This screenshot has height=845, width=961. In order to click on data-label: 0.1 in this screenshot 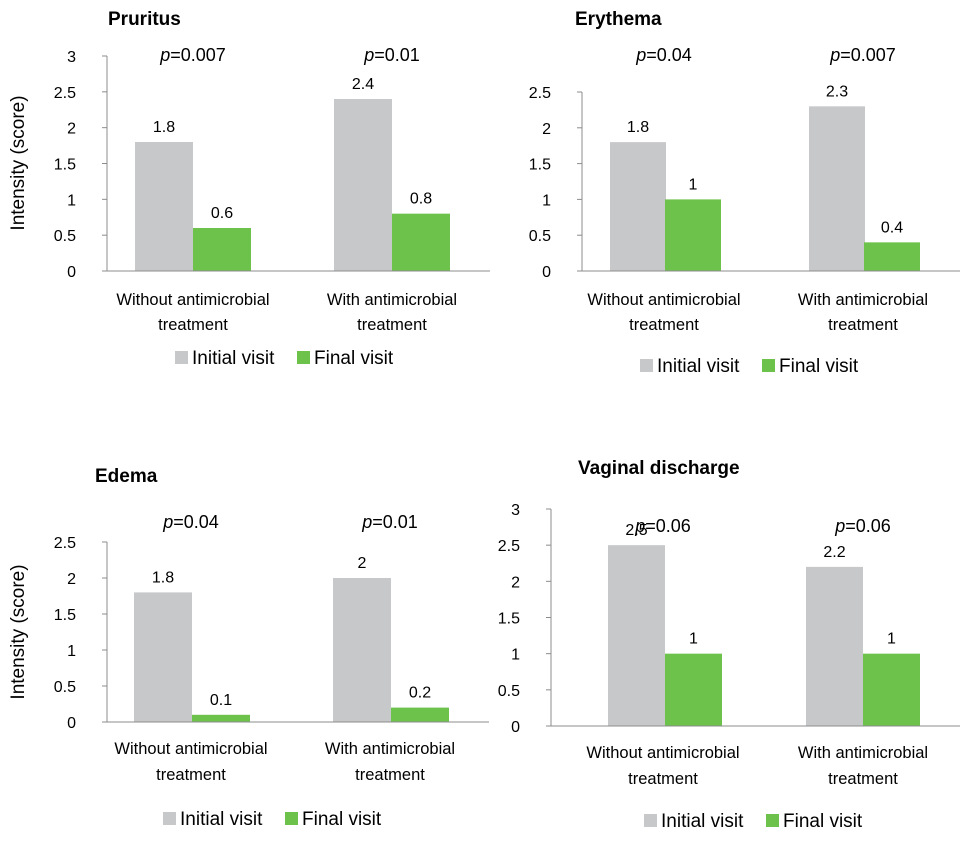, I will do `click(221, 700)`.